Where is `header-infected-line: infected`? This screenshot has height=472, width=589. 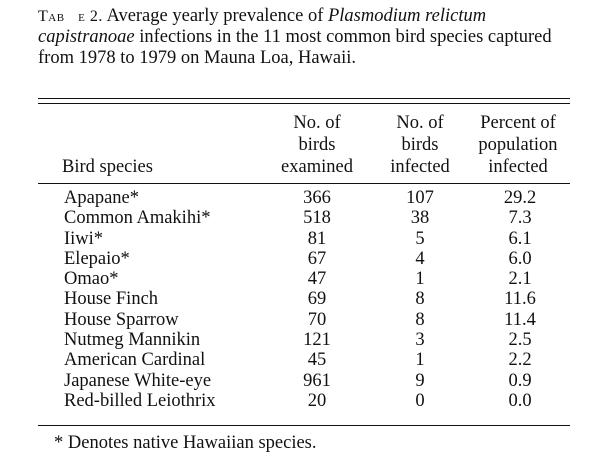 header-infected-line: infected is located at coordinates (420, 167).